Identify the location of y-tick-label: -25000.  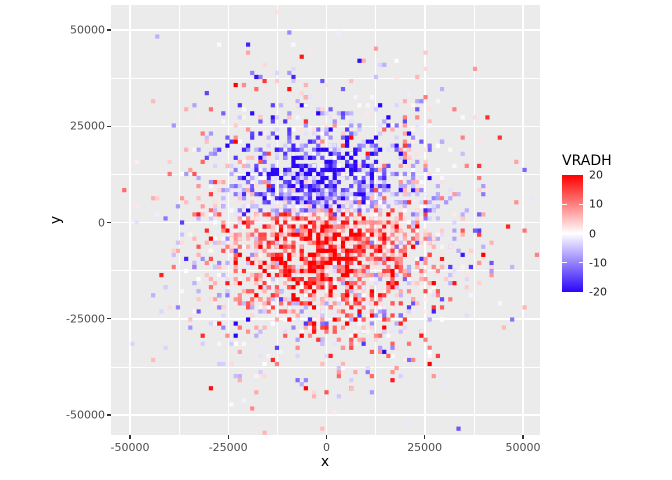
(85, 319).